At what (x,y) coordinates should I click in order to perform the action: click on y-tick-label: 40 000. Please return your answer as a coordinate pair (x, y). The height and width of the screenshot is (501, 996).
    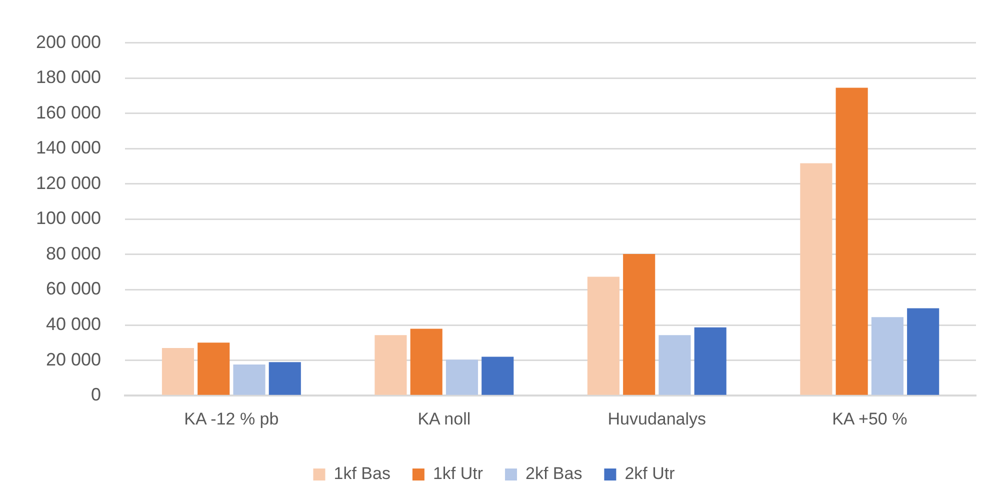
    Looking at the image, I should click on (74, 324).